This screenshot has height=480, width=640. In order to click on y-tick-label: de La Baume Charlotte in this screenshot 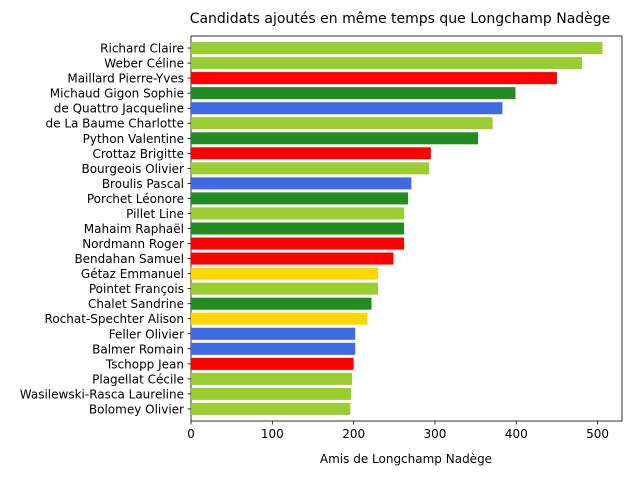, I will do `click(115, 124)`.